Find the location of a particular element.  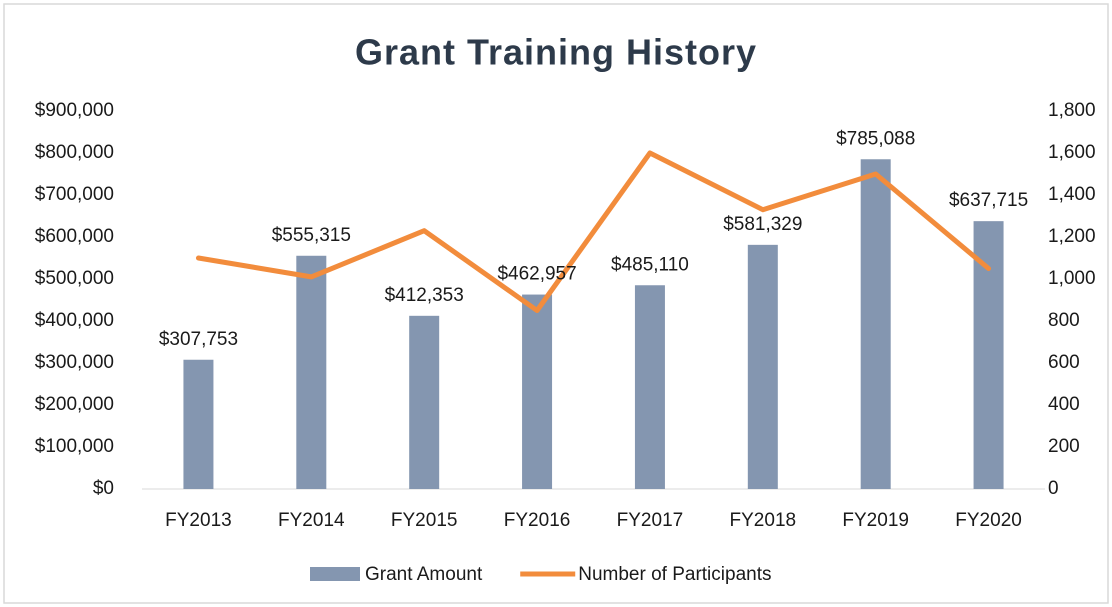

x-tick-label: FY2015 is located at coordinates (424, 520).